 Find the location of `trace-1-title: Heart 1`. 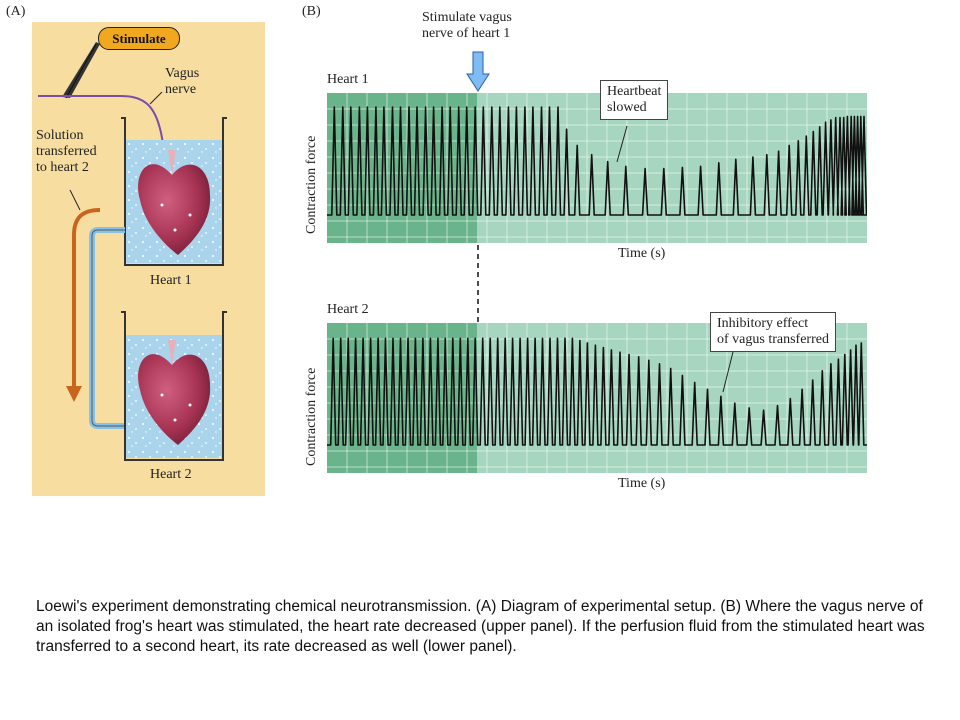

trace-1-title: Heart 1 is located at coordinates (348, 79).